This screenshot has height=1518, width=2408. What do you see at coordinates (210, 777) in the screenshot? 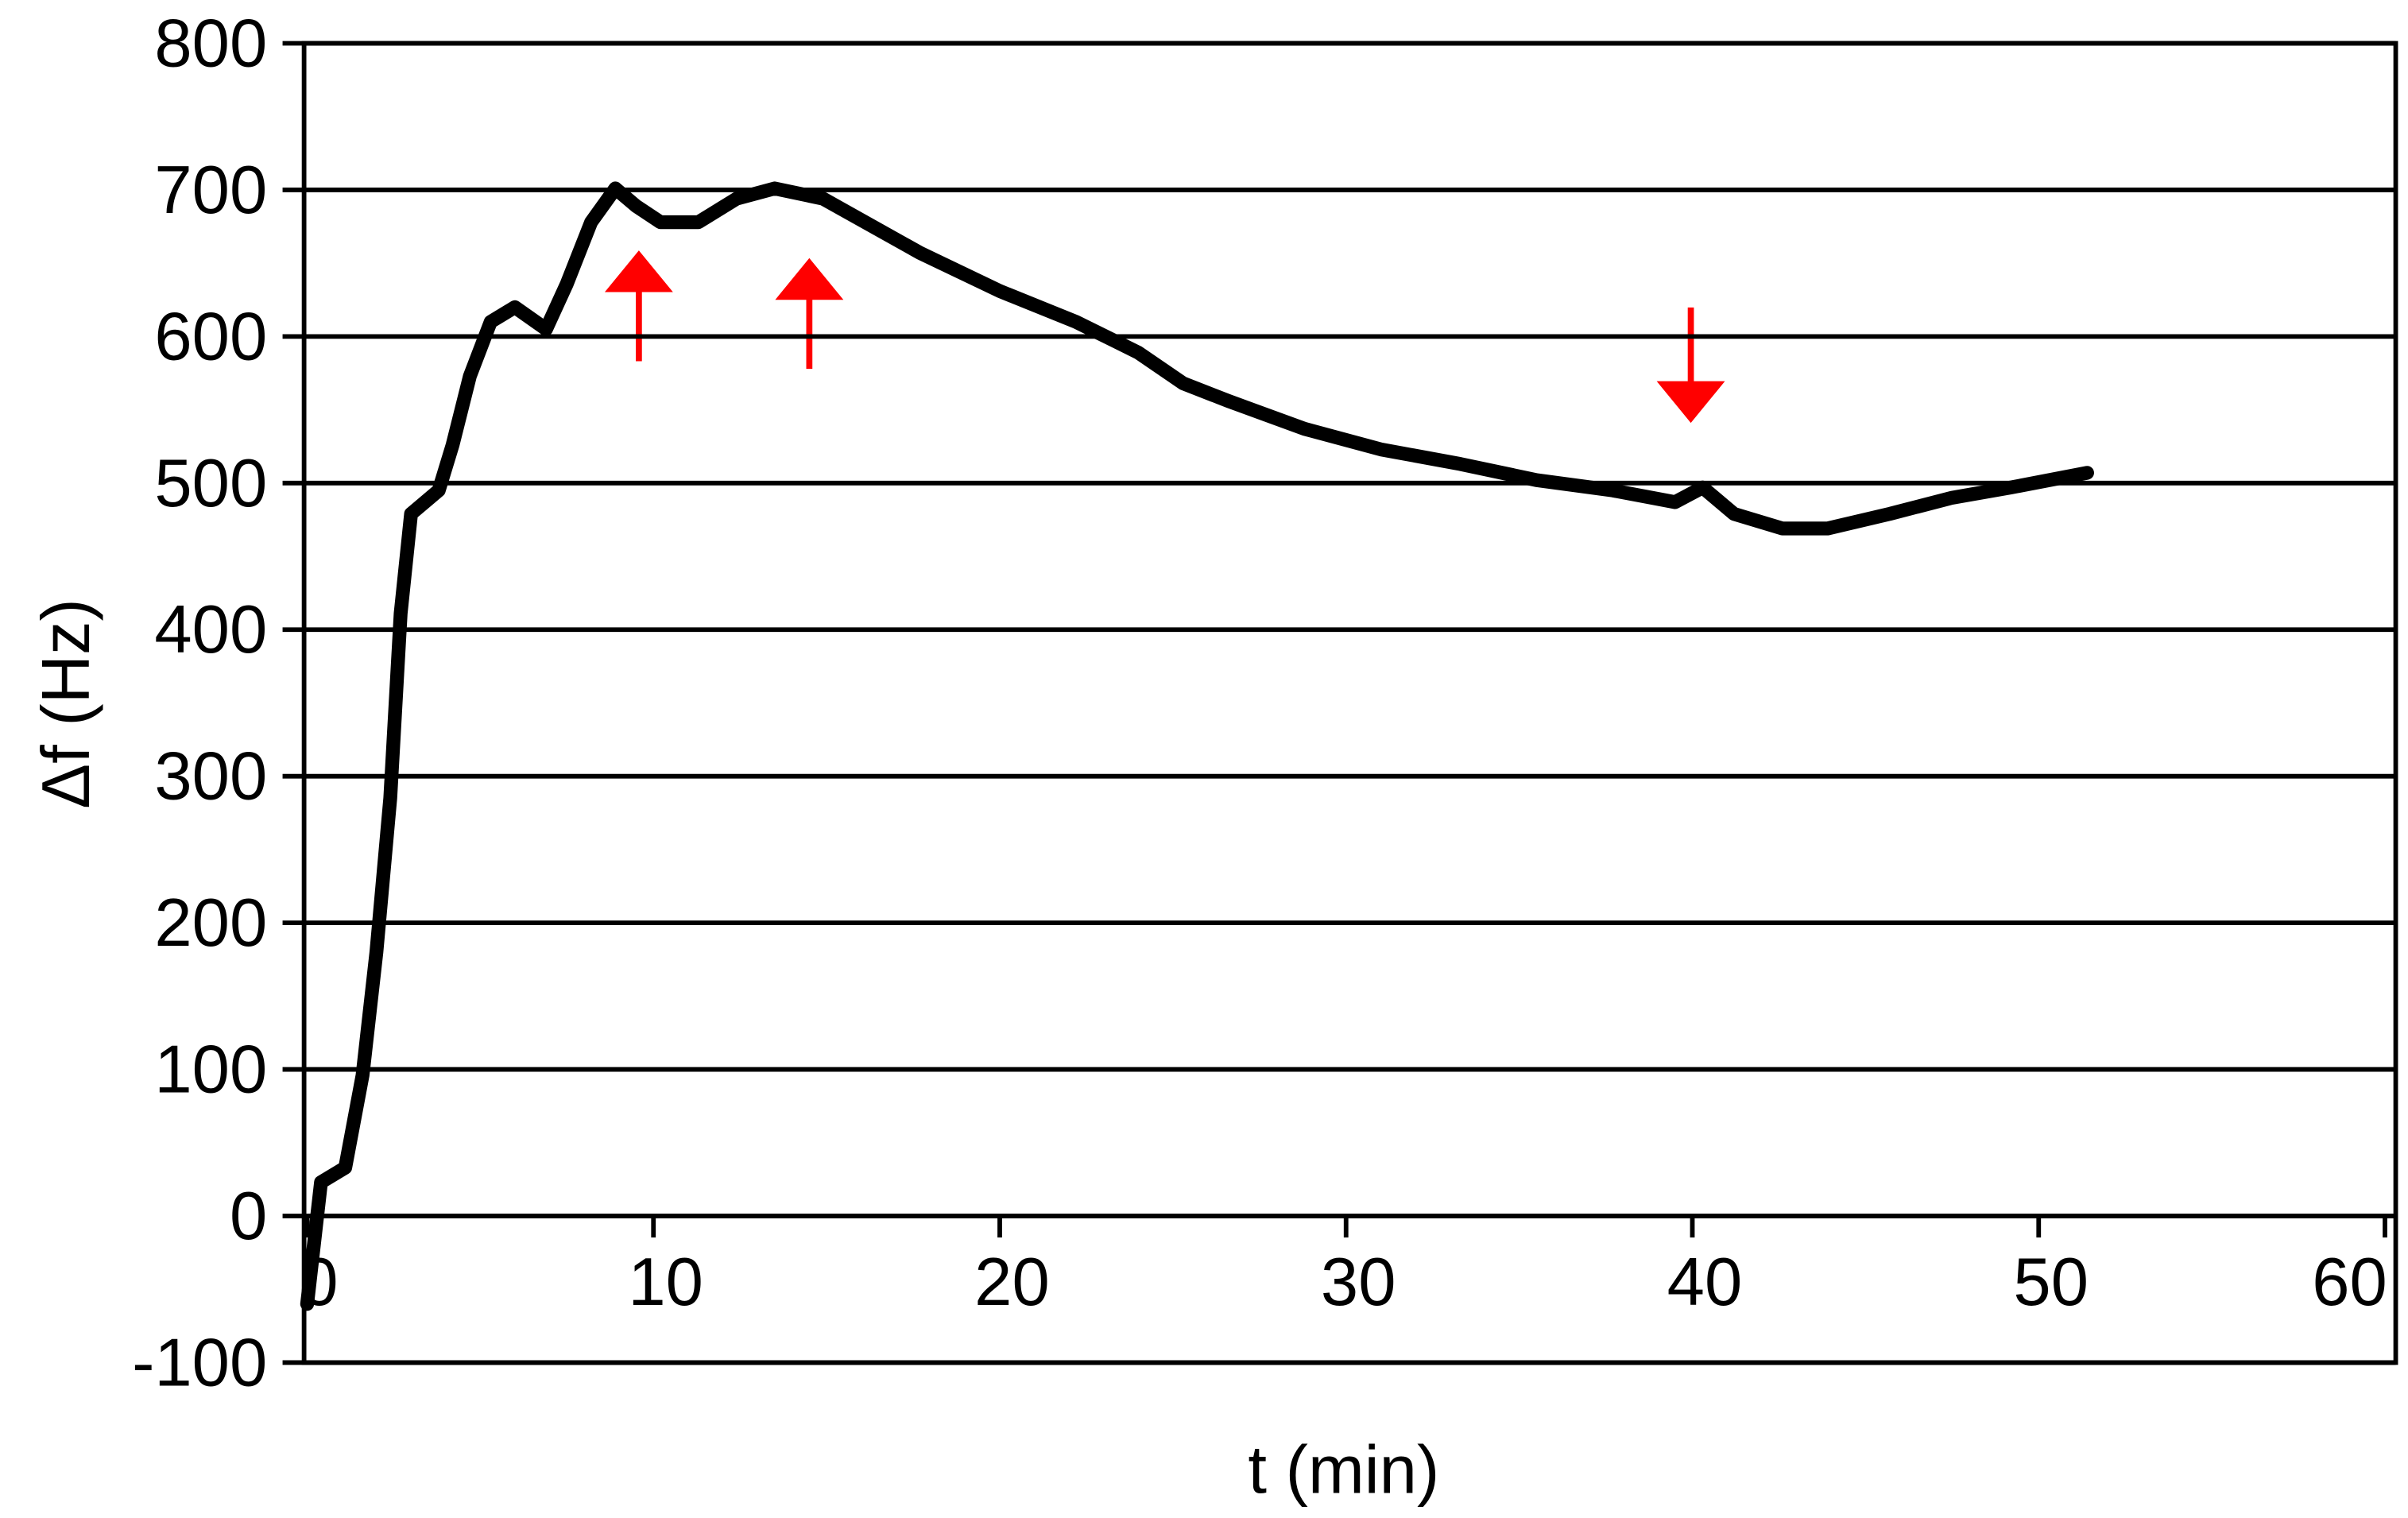
I see `y-tick-label: 300` at bounding box center [210, 777].